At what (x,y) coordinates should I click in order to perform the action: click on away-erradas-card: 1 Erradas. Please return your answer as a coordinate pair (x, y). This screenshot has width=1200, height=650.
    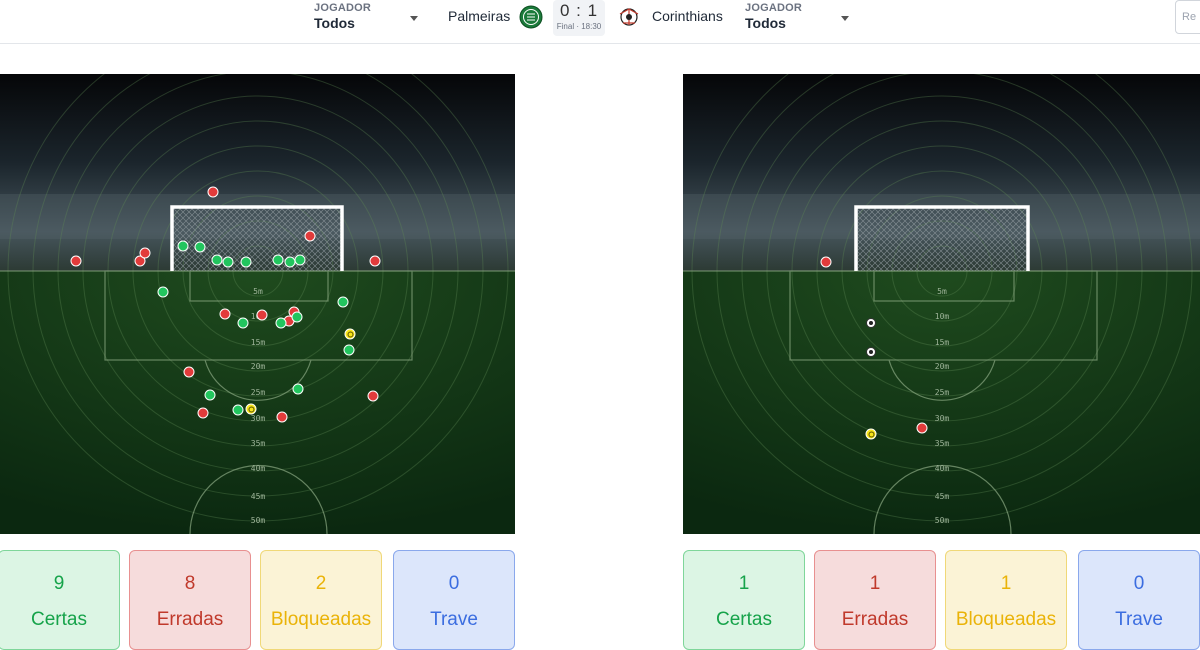
    Looking at the image, I should click on (875, 600).